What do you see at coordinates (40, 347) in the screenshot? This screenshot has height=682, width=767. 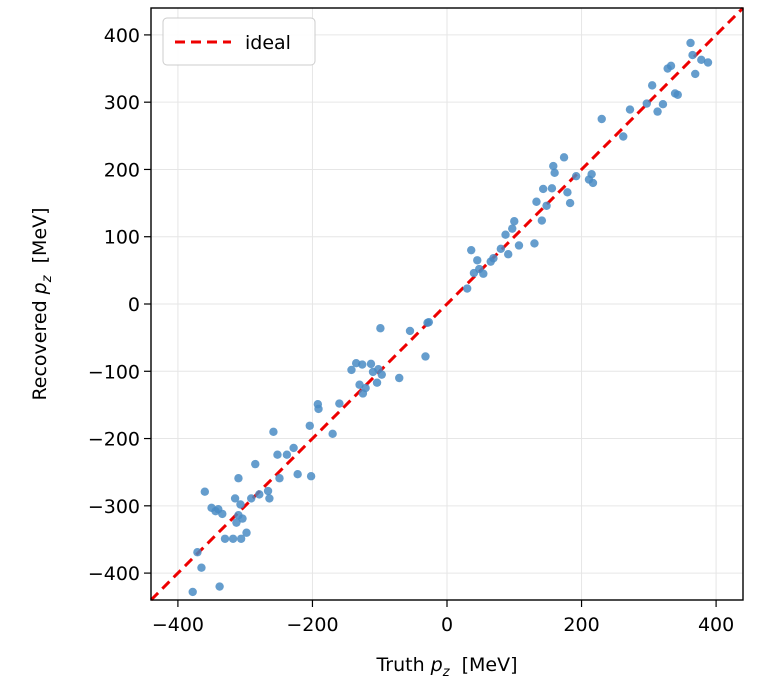 I see `y-axis-label-prefix: Recovered` at bounding box center [40, 347].